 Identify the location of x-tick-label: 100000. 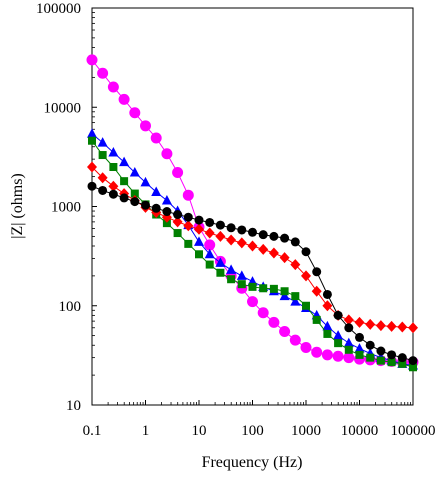
(413, 431).